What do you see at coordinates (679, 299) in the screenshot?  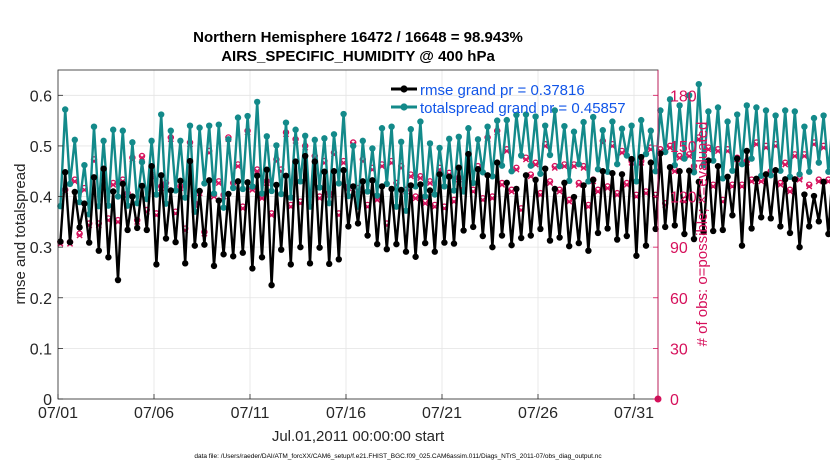 I see `y-right-tick-label: 60` at bounding box center [679, 299].